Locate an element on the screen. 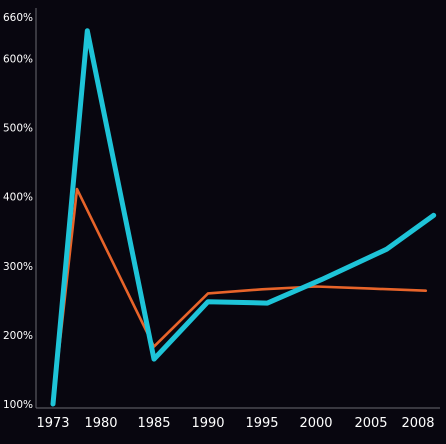 The image size is (446, 444). x-tick-label: 2005 is located at coordinates (370, 423).